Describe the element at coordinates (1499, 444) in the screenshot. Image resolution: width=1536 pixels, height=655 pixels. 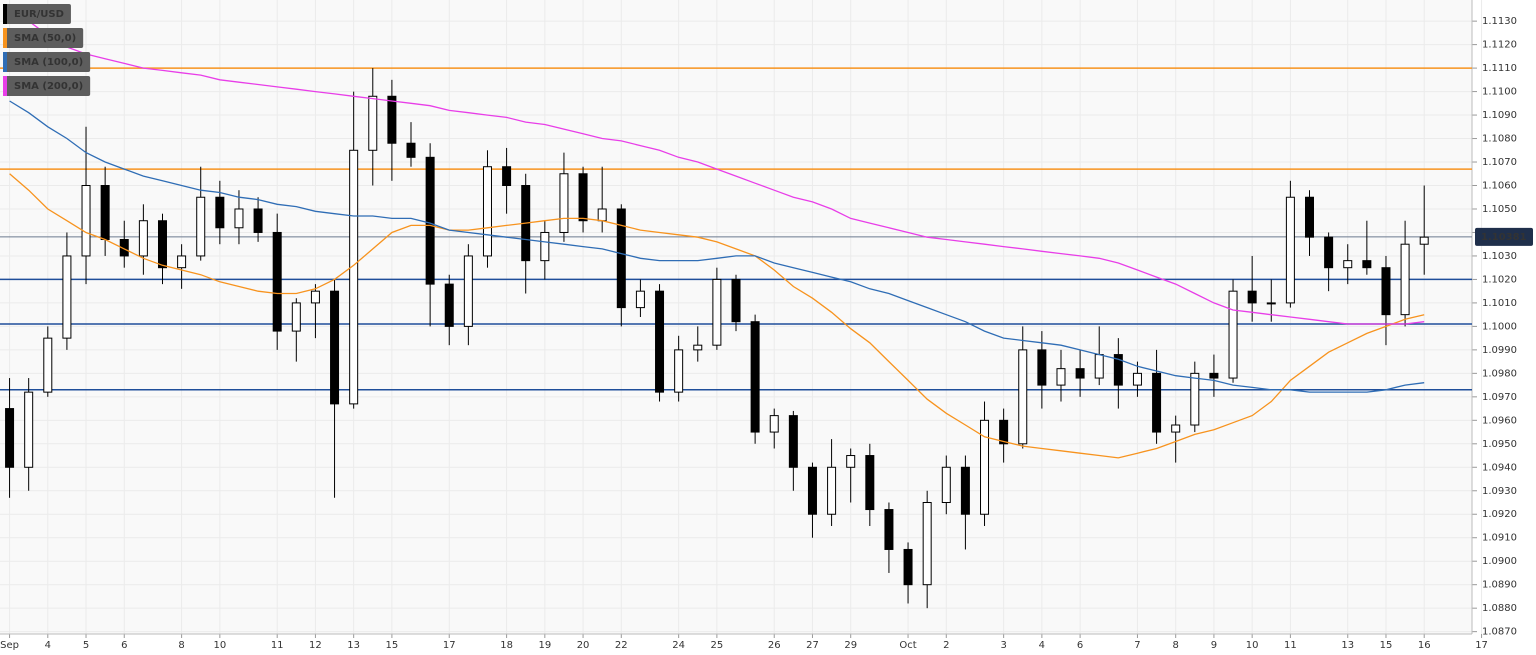
I see `y-tick-label: 1.0950` at that location.